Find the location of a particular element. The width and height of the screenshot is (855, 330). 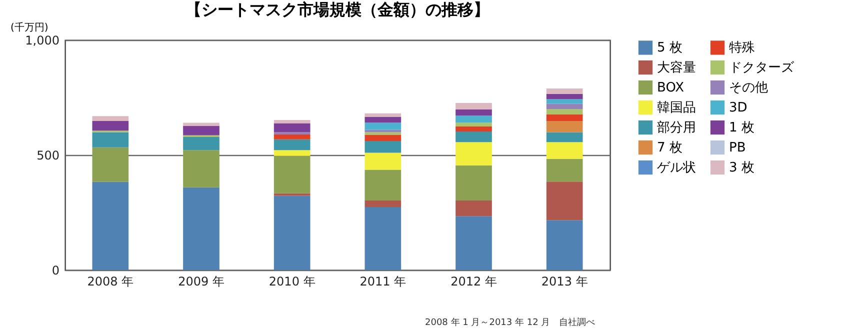

legend-label: 1 枚 is located at coordinates (741, 128).